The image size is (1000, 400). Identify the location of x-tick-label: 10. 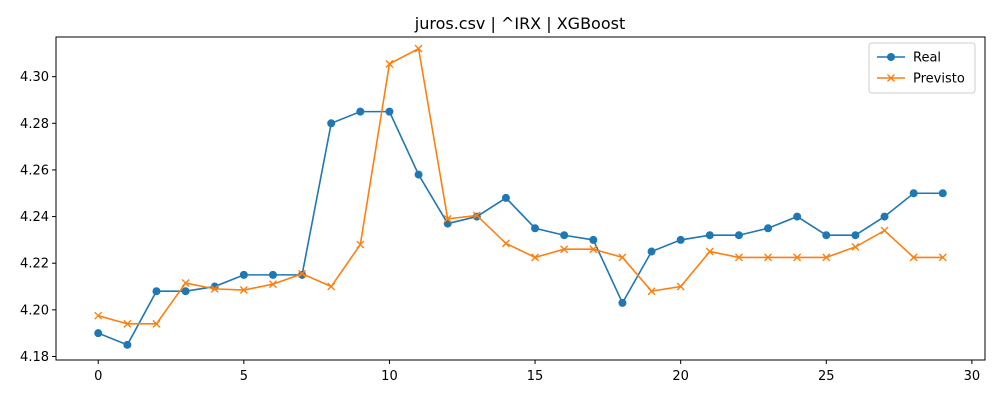
(389, 376).